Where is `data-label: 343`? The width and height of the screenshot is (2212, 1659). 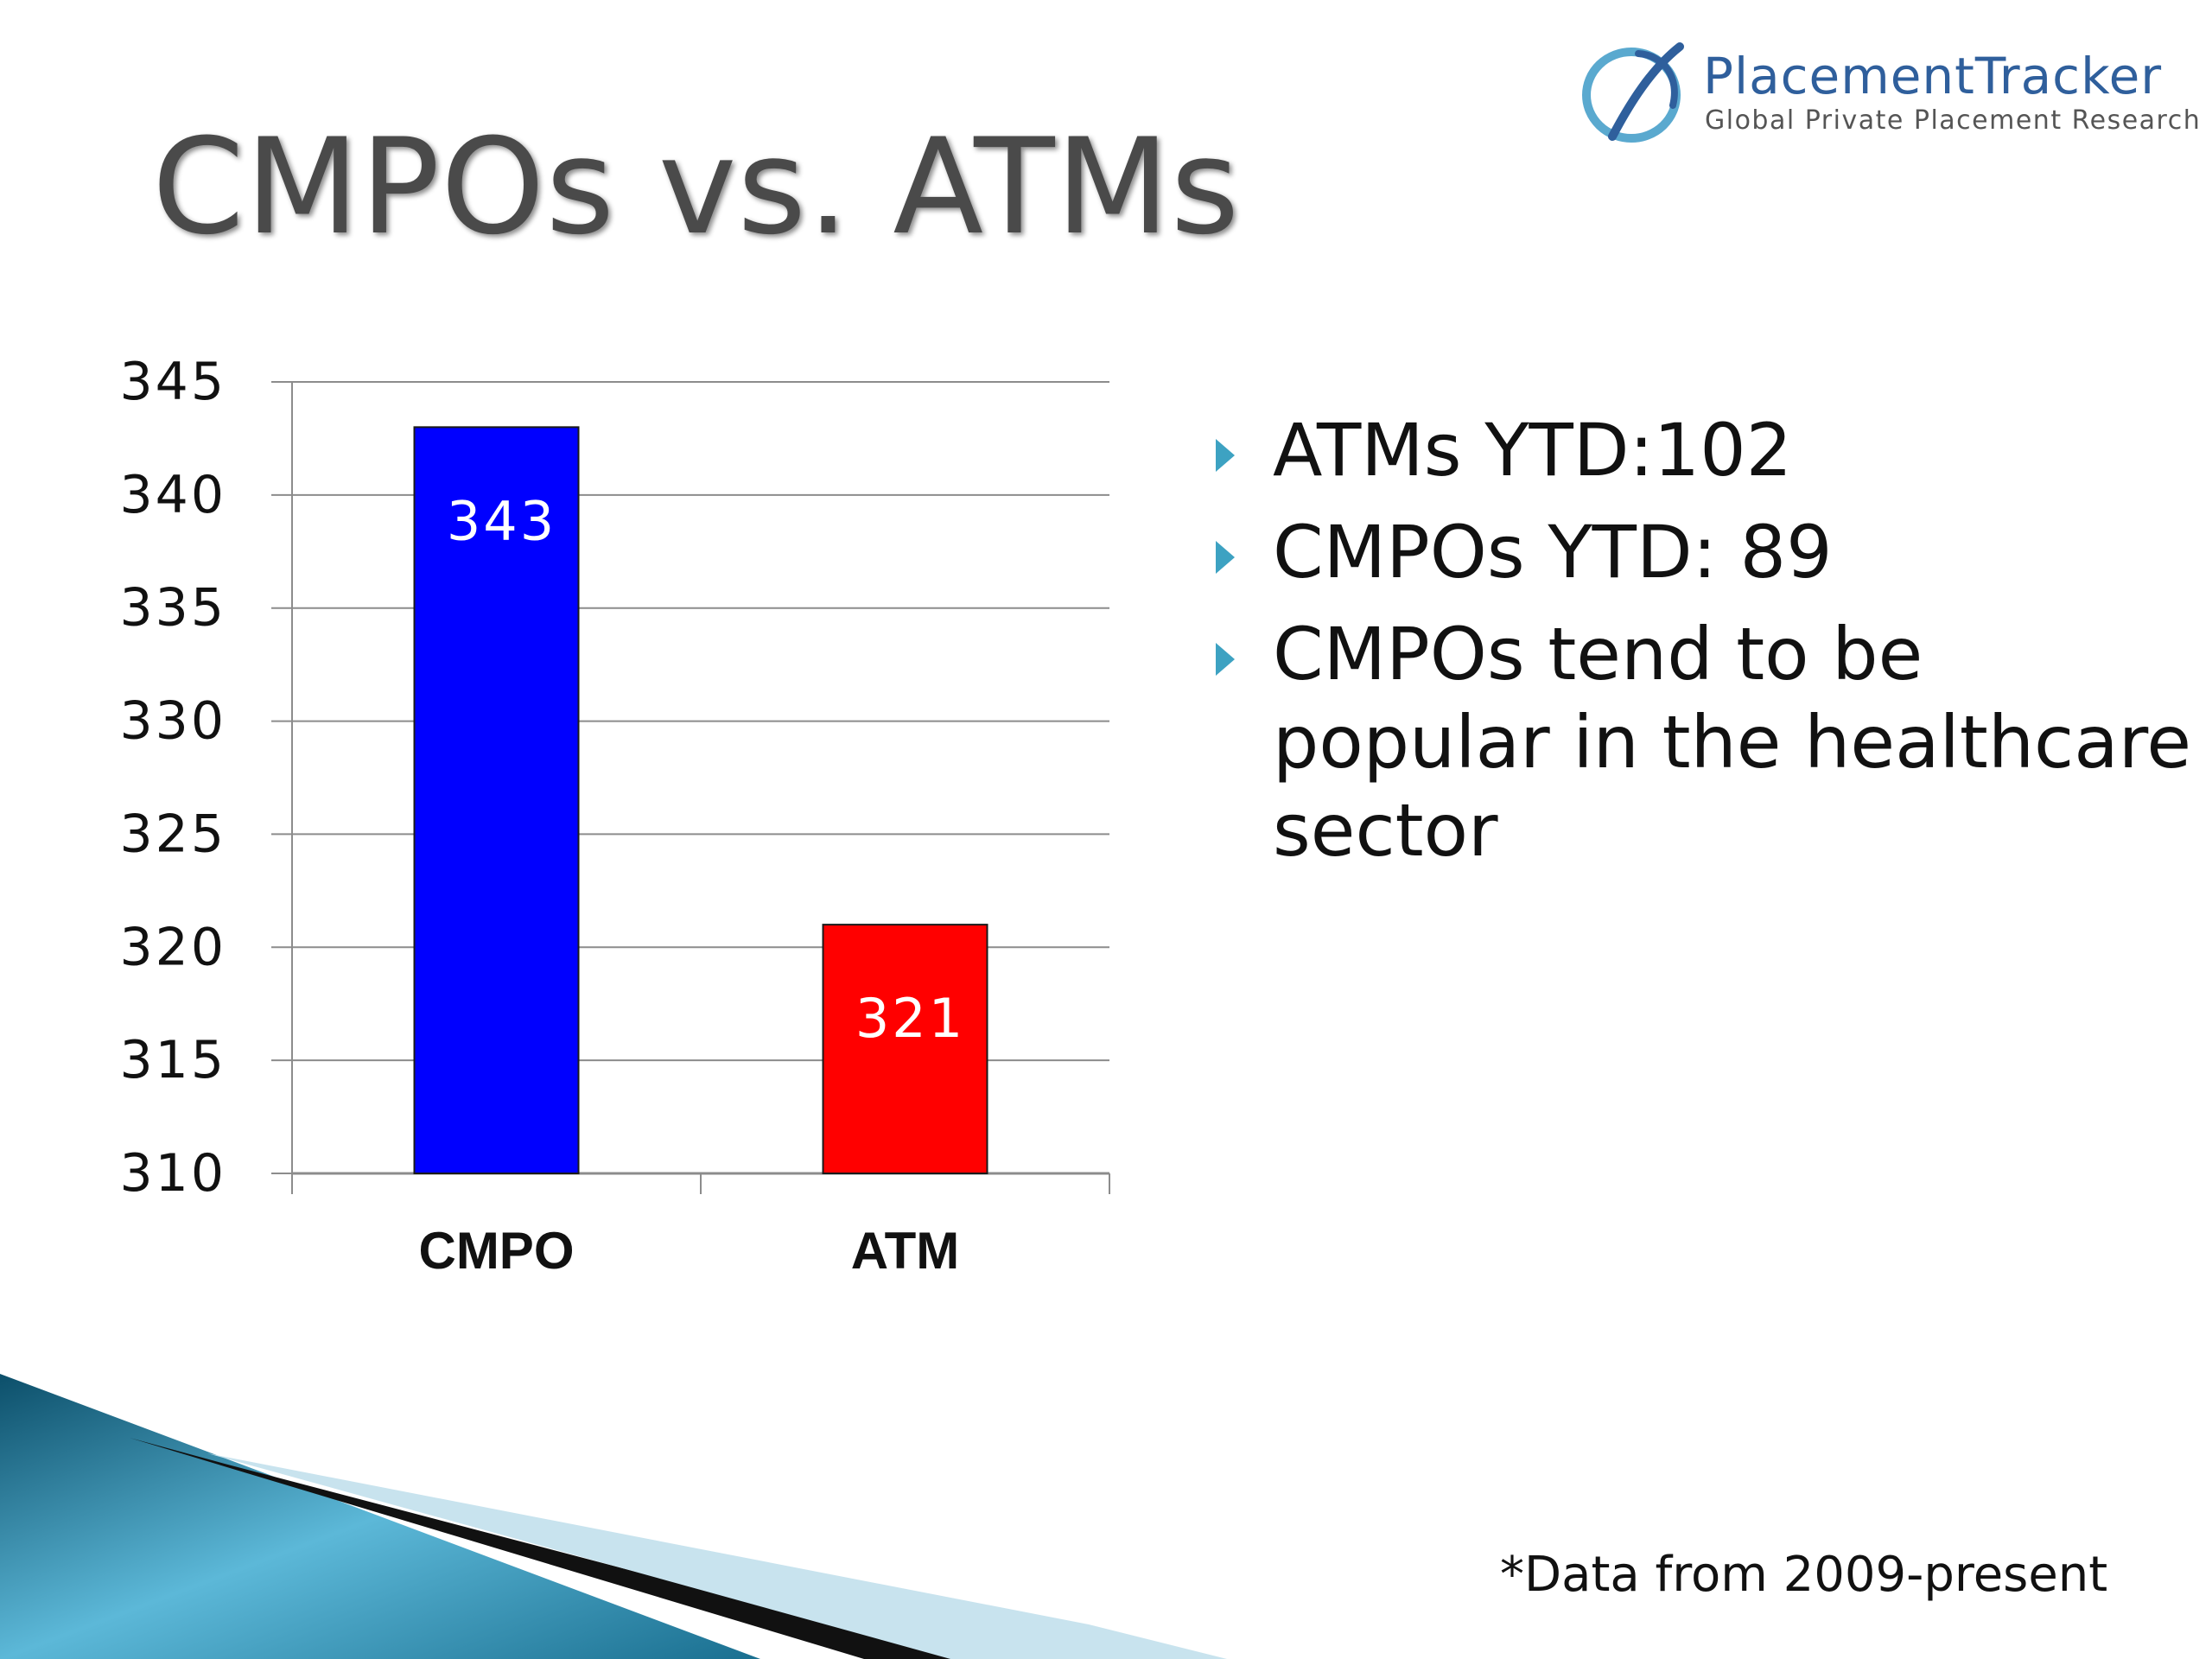
data-label: 343 is located at coordinates (502, 520).